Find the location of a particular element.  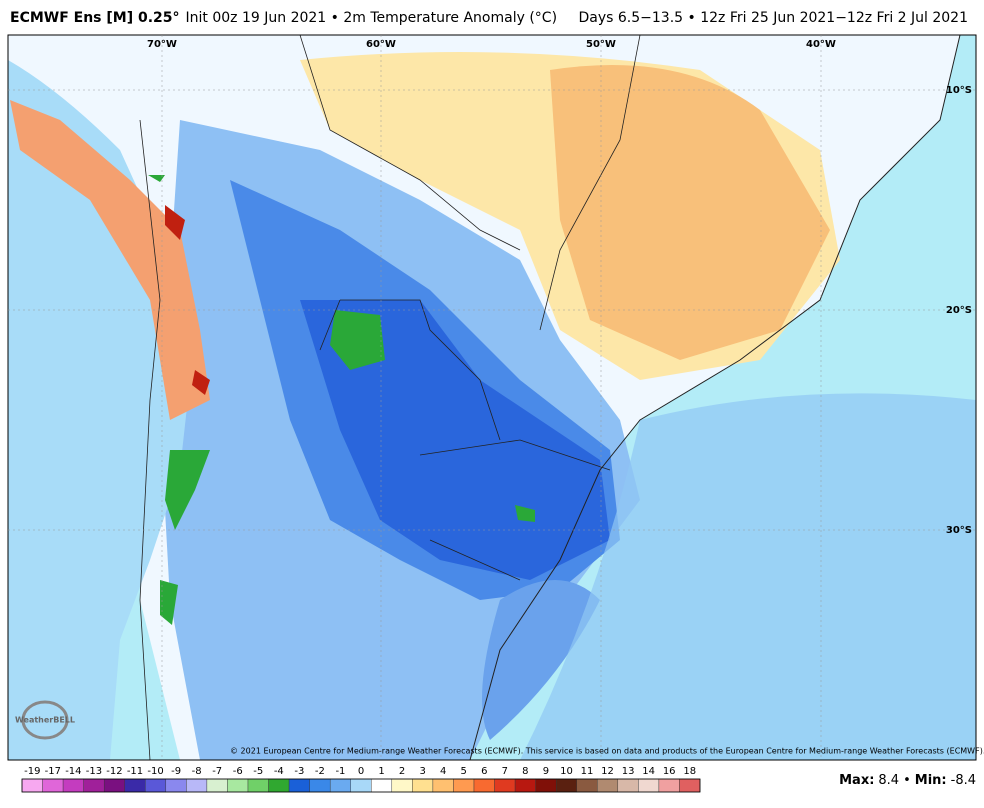

colorbar-label: -1 is located at coordinates (340, 771).